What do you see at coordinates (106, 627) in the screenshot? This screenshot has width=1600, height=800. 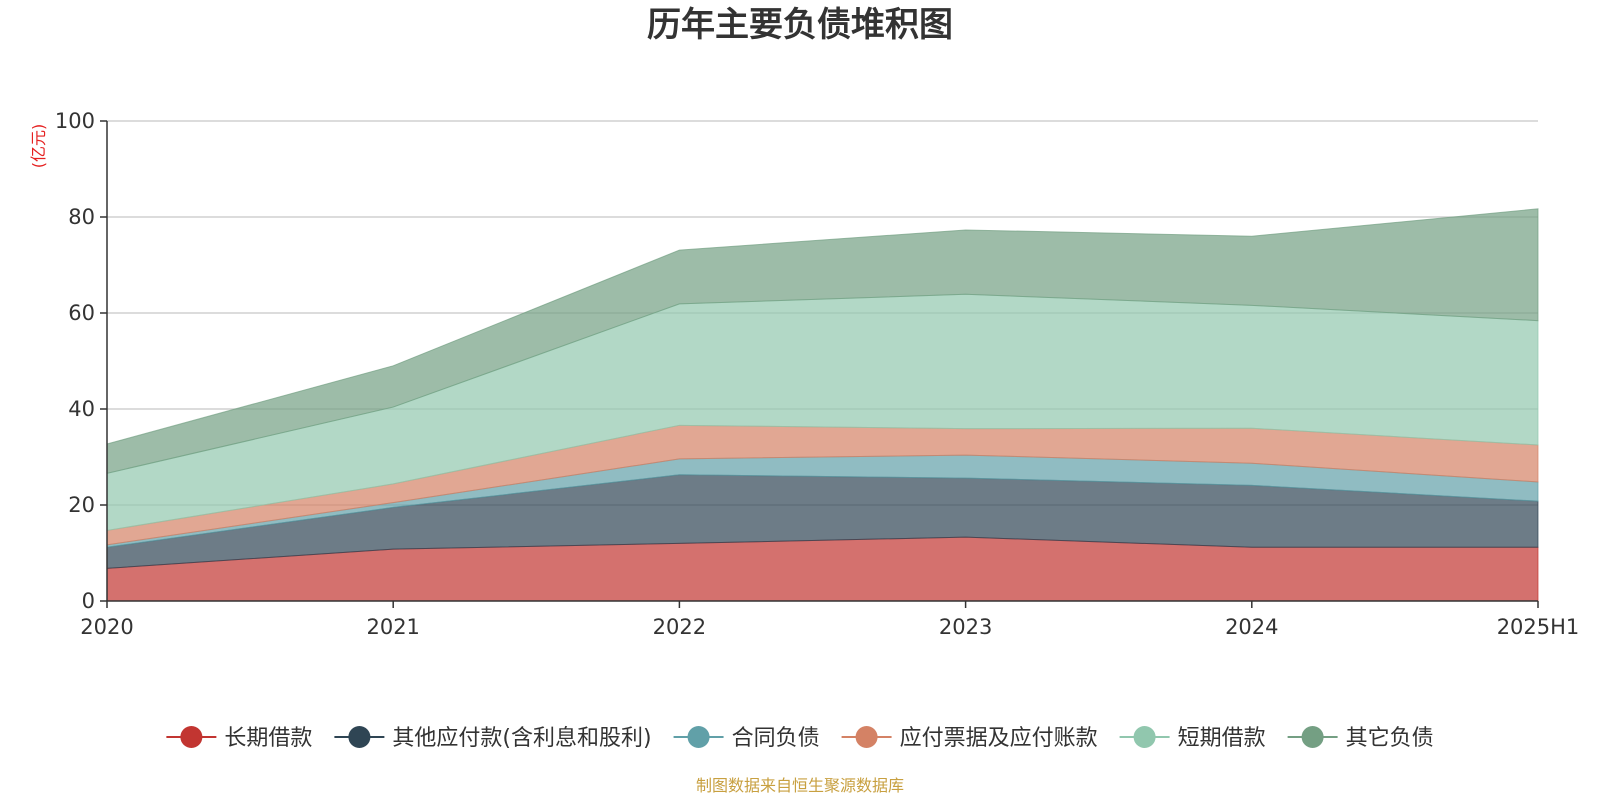 I see `x-tick-label: 2020` at bounding box center [106, 627].